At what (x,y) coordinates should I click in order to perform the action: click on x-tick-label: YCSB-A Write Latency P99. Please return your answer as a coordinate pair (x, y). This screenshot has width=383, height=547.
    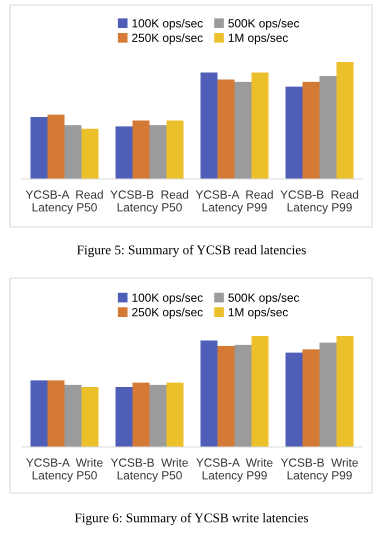
    Looking at the image, I should click on (234, 470).